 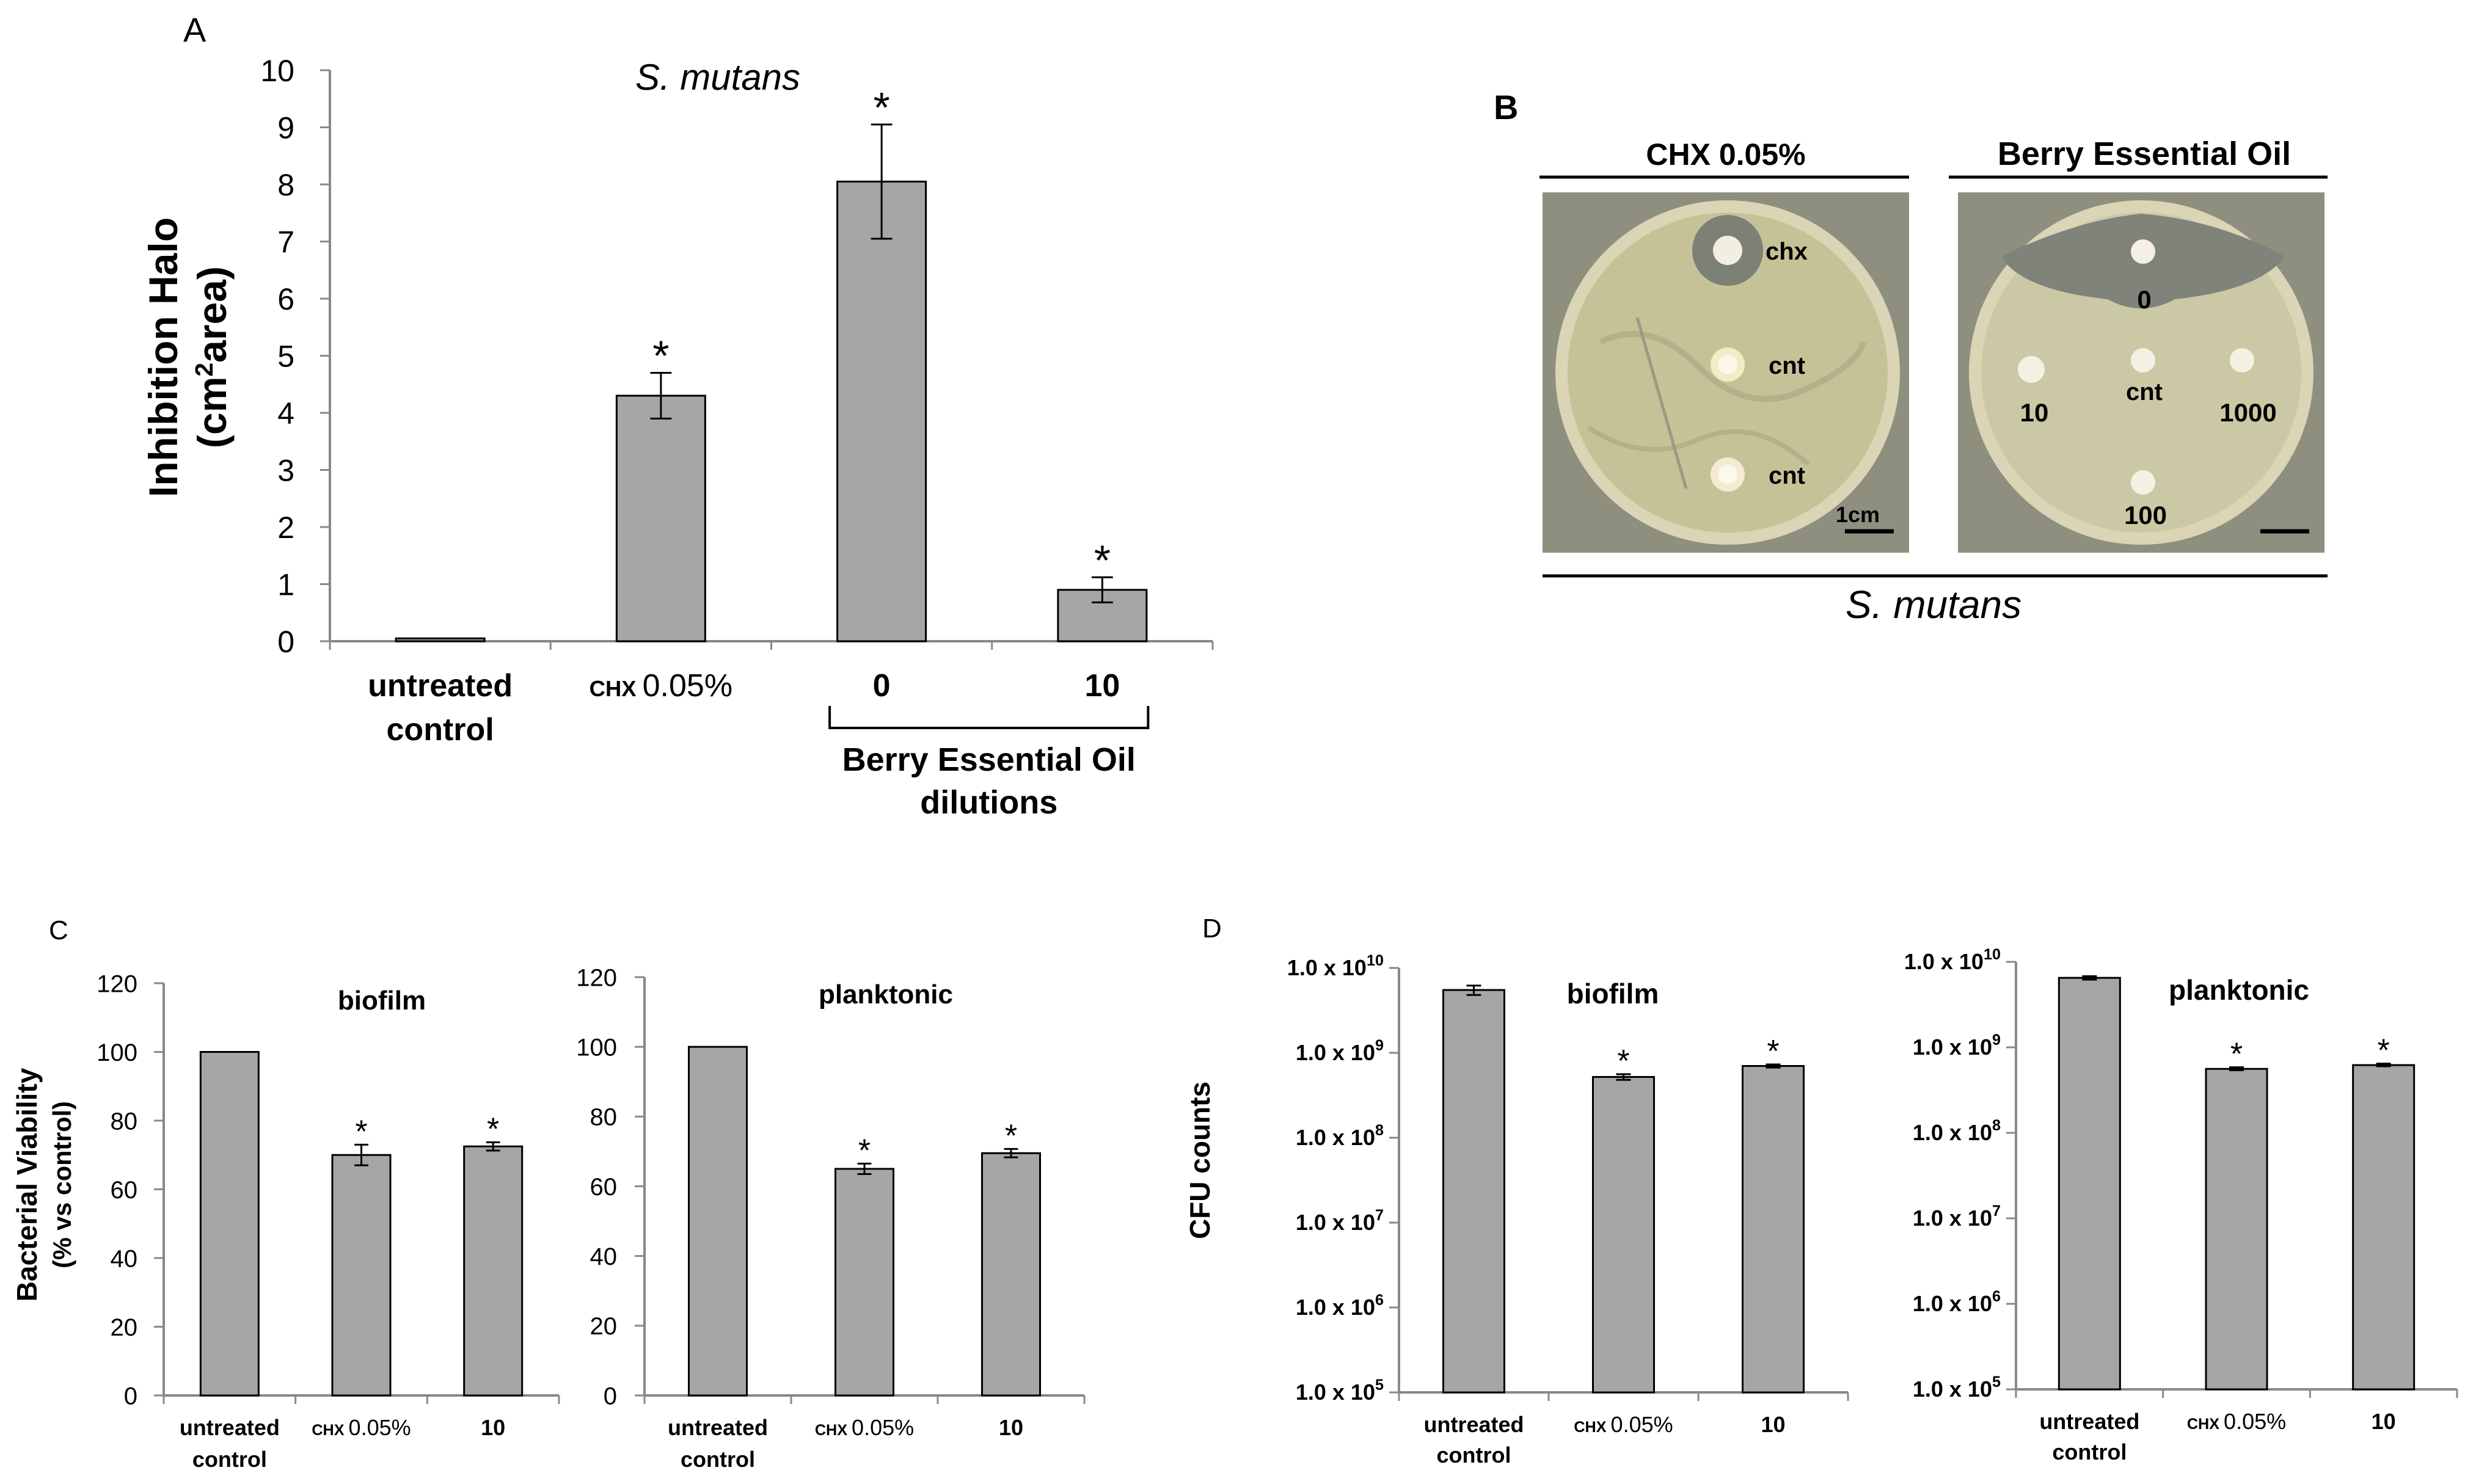 What do you see at coordinates (1858, 515) in the screenshot?
I see `scale-bar-label: 1cm` at bounding box center [1858, 515].